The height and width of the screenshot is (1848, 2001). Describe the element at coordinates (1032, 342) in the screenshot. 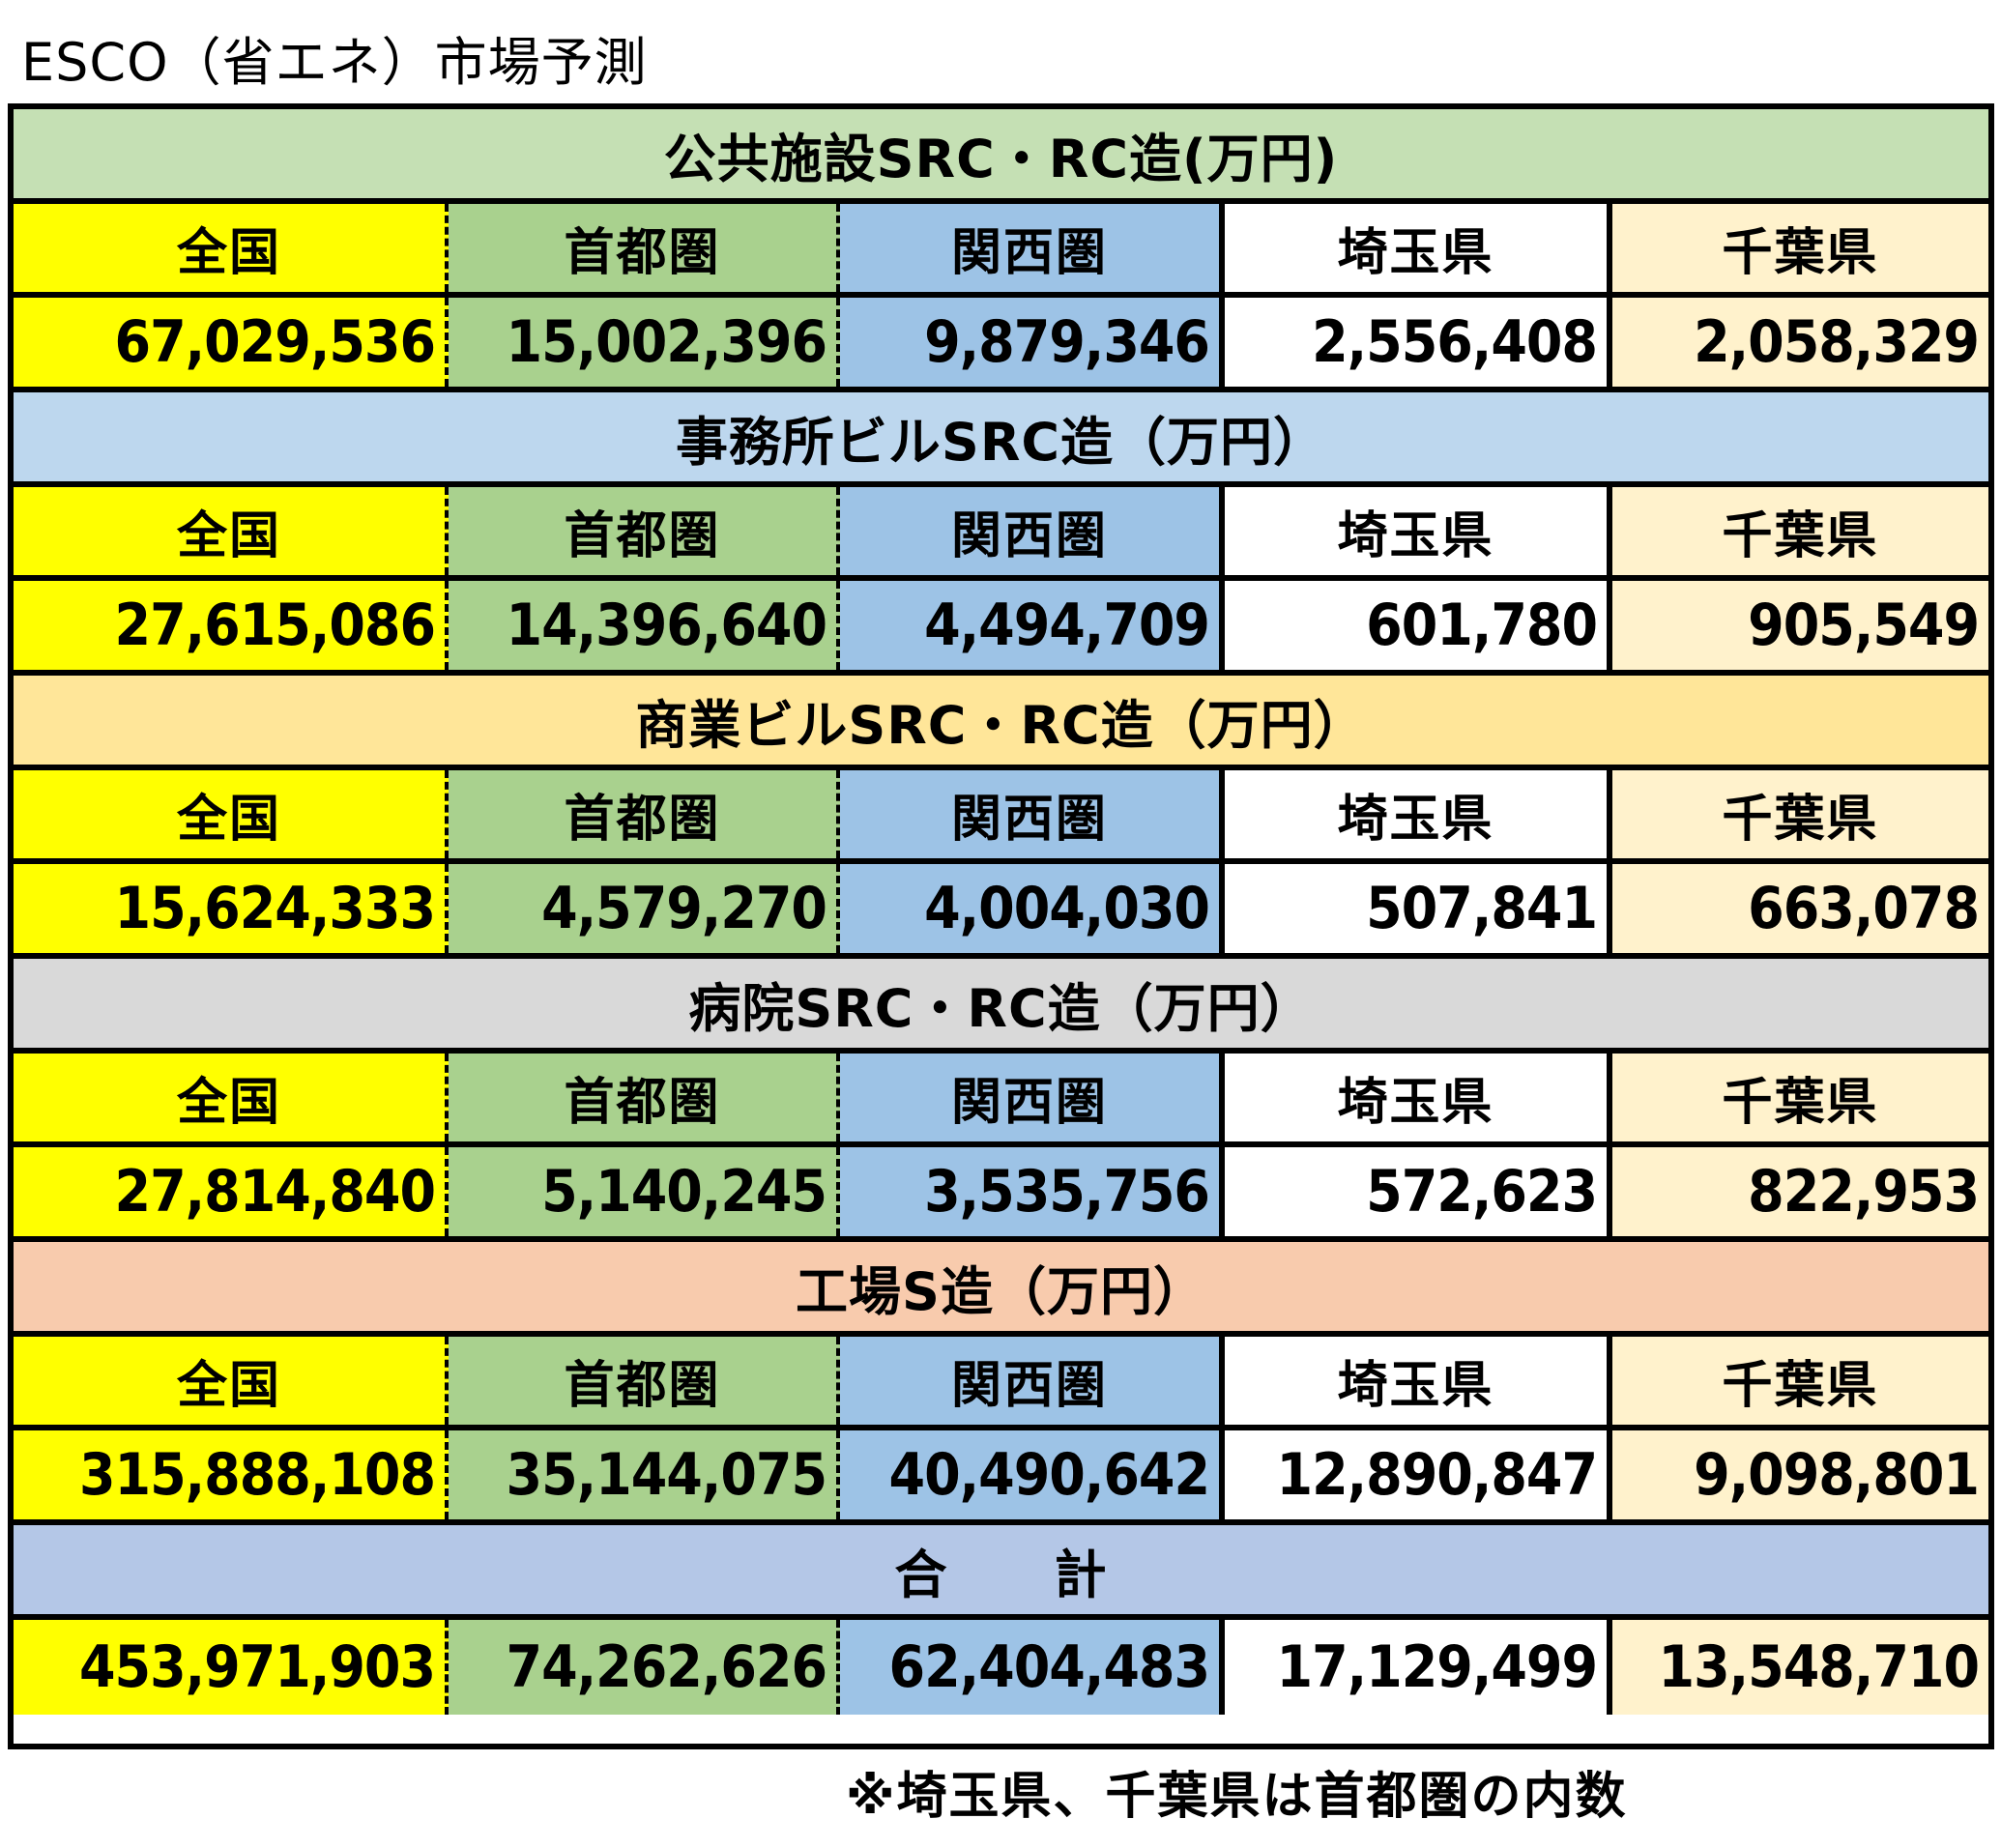

I see `value-kansai: 9,879,346` at that location.